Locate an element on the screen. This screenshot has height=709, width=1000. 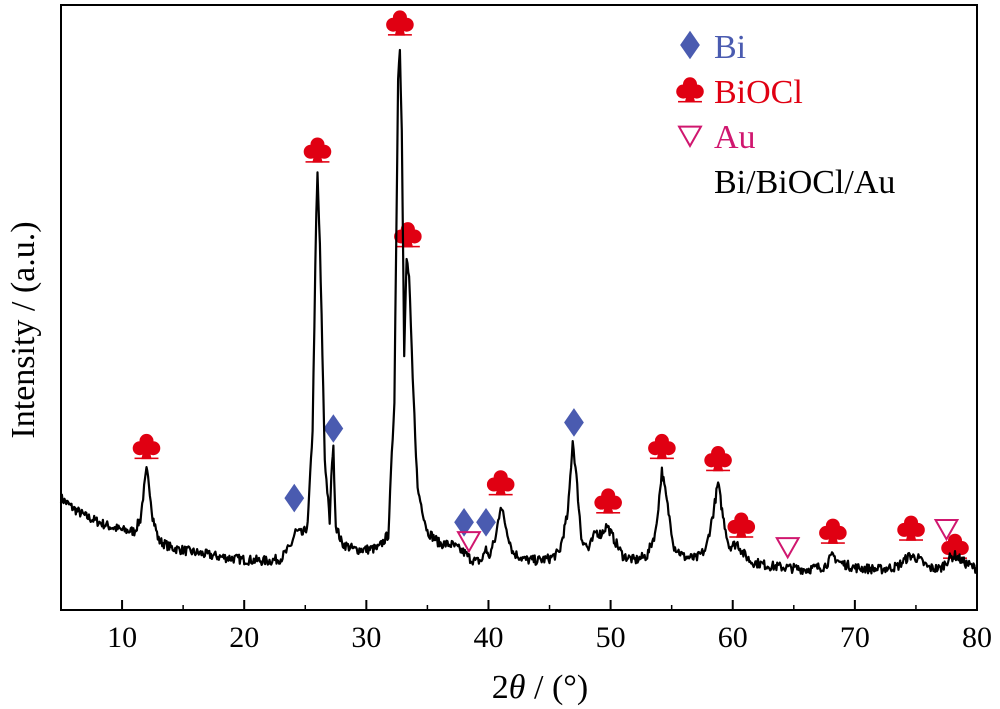
x-tick-label-70: 70 is located at coordinates (855, 637).